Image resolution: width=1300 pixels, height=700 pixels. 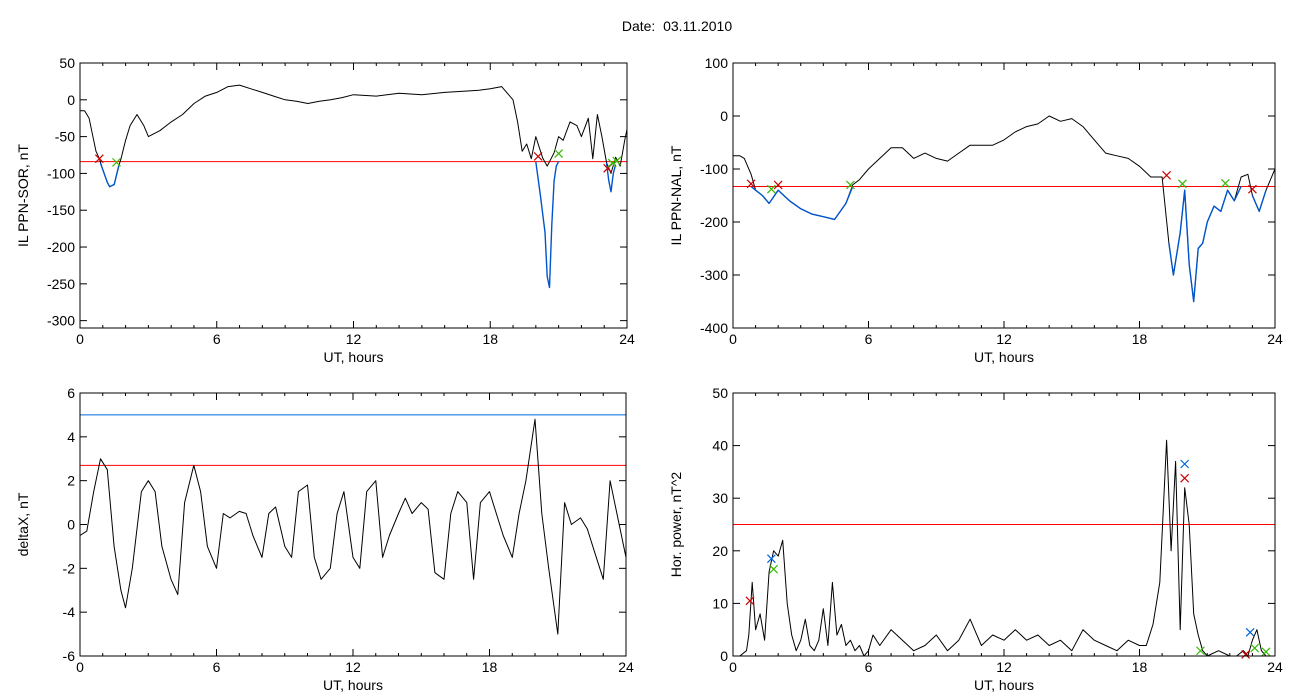 I want to click on y-tick-label: 6, so click(x=71, y=393).